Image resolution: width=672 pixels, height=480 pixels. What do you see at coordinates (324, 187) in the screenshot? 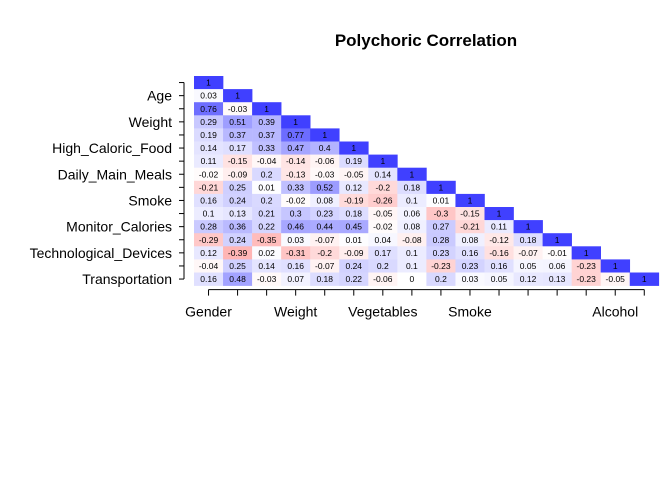
I see `cell-value-label: 0.52` at bounding box center [324, 187].